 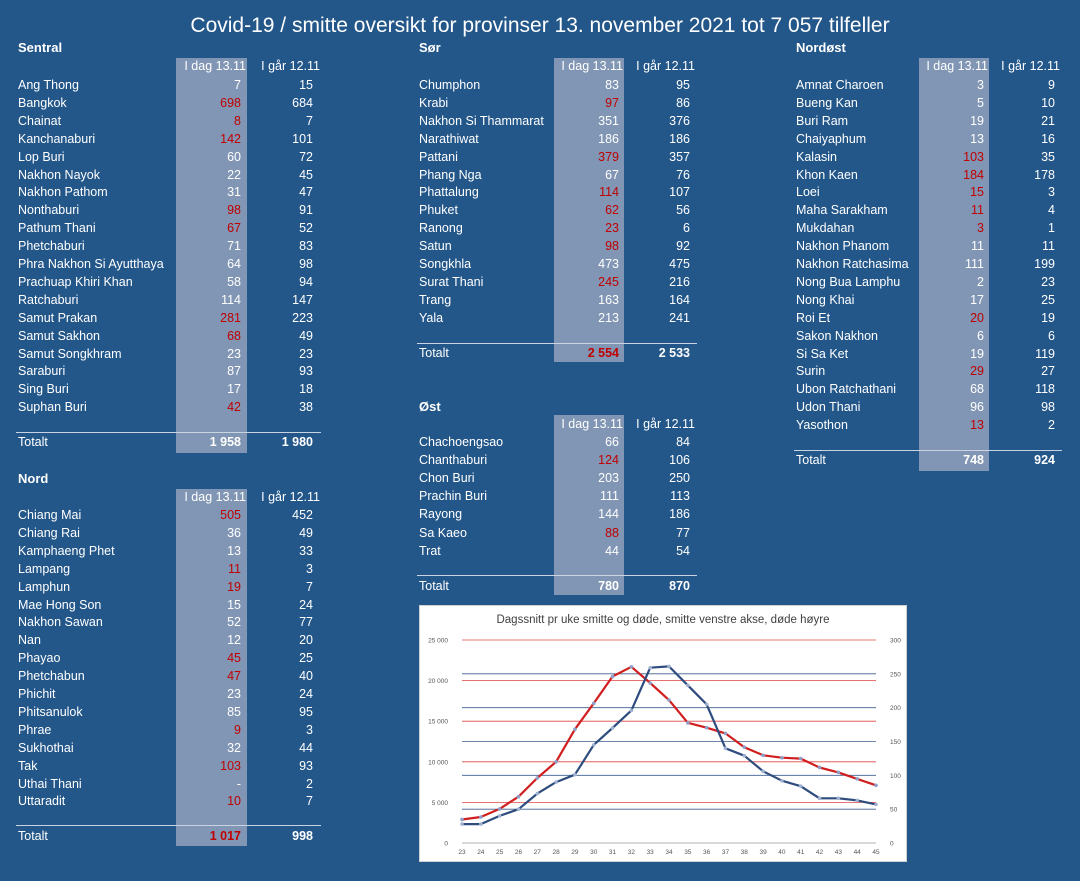 What do you see at coordinates (608, 138) in the screenshot?
I see `cases-today: 186` at bounding box center [608, 138].